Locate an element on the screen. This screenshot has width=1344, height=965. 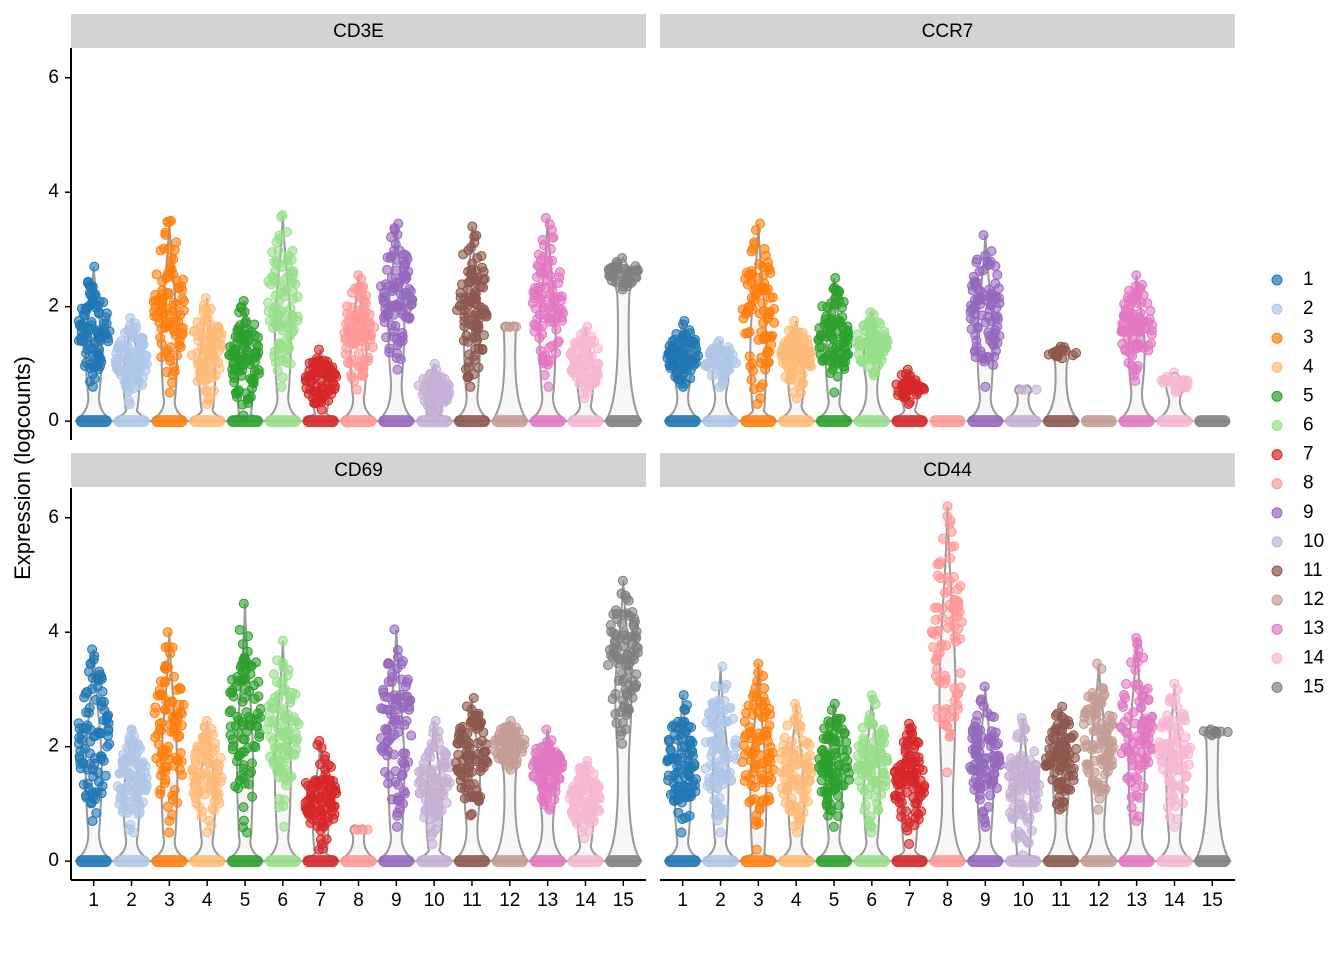
x-tick-label: 13 is located at coordinates (1136, 900).